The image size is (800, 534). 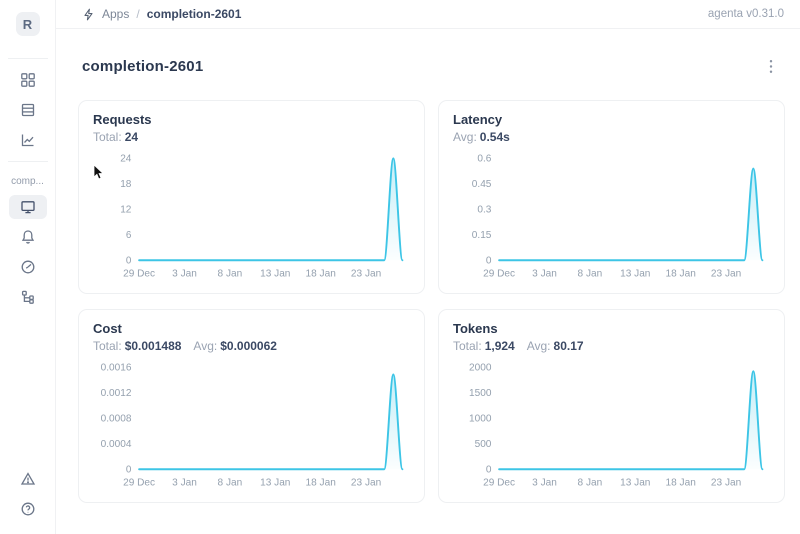 I want to click on lightning-icon, so click(x=88, y=14).